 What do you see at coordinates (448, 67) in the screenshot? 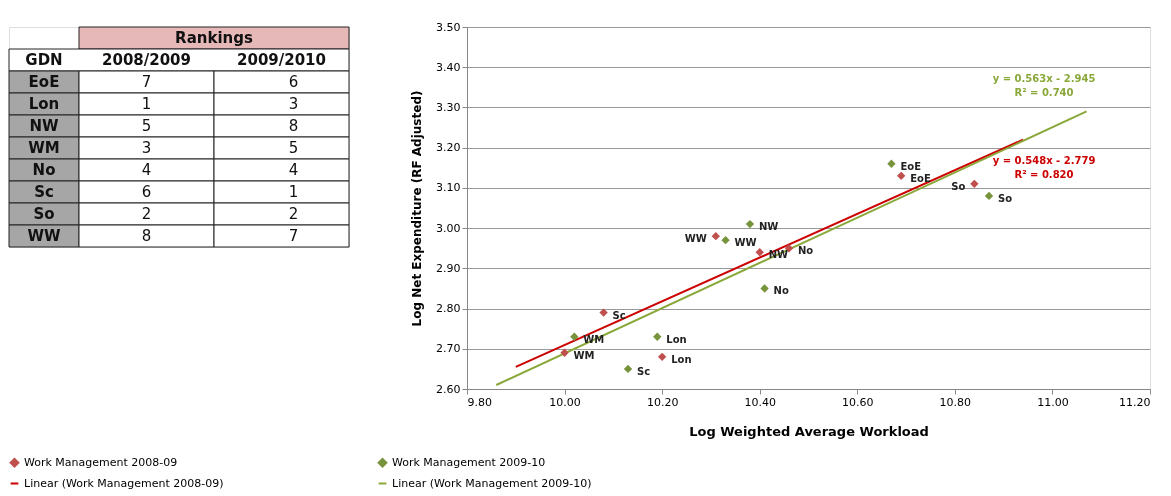
I see `y-tick-label: 3.40` at bounding box center [448, 67].